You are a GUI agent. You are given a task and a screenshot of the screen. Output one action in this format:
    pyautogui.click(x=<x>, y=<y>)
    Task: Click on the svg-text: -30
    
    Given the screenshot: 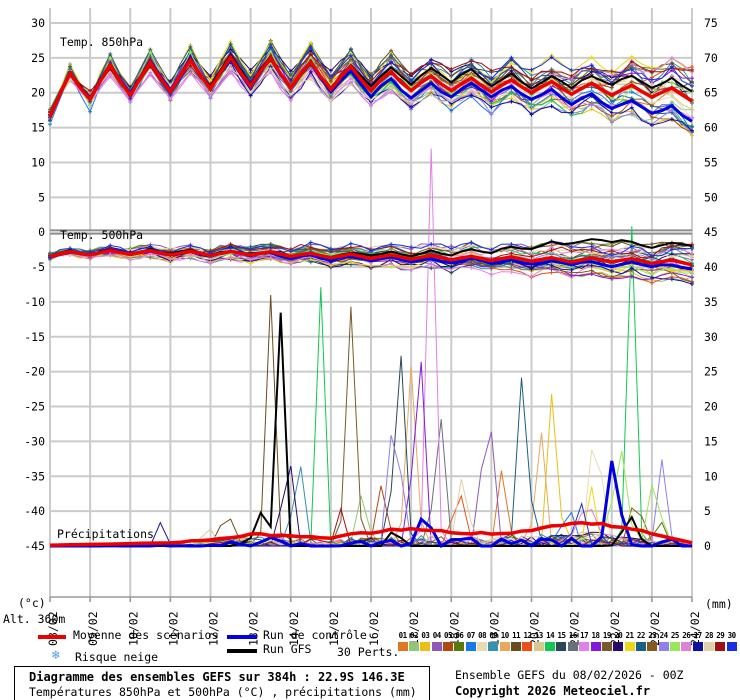 What is the action you would take?
    pyautogui.click(x=34, y=441)
    